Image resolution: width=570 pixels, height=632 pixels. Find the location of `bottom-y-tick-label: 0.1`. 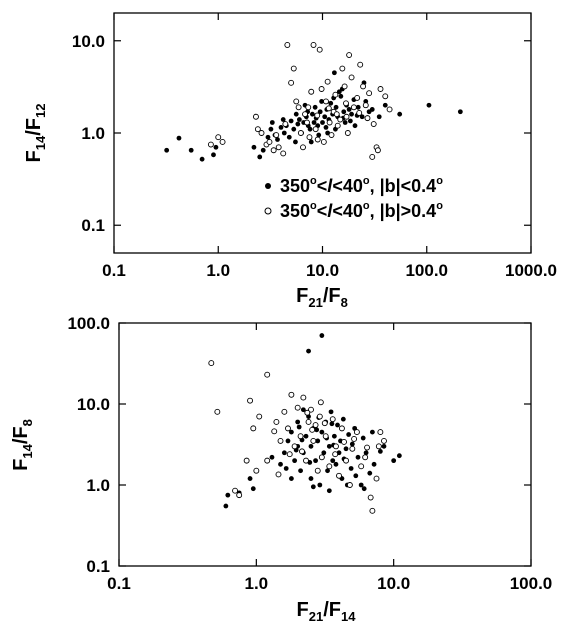

bottom-y-tick-label: 0.1 is located at coordinates (98, 566).